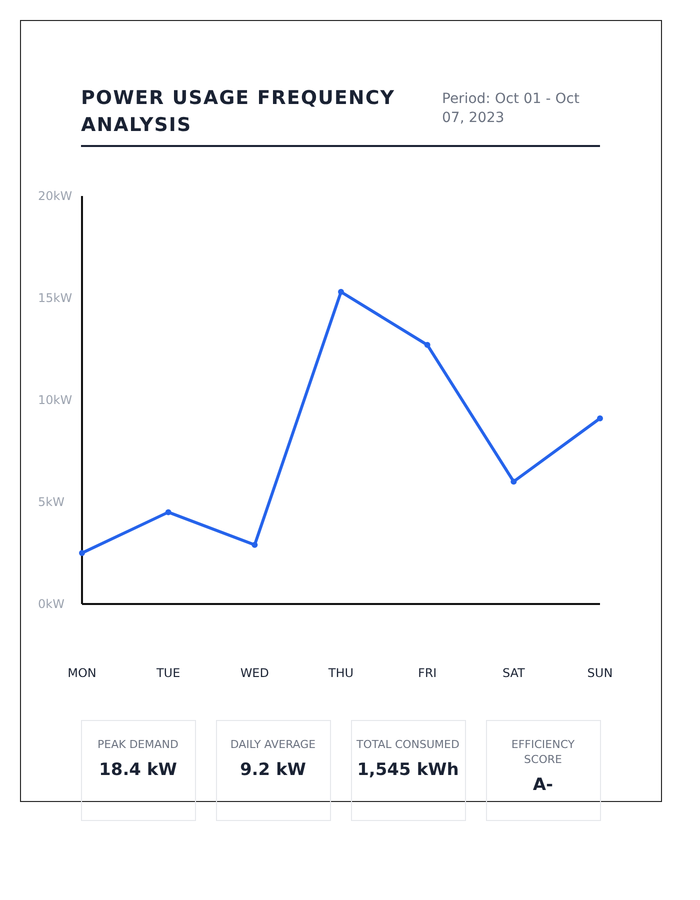  I want to click on text: A-, so click(543, 785).